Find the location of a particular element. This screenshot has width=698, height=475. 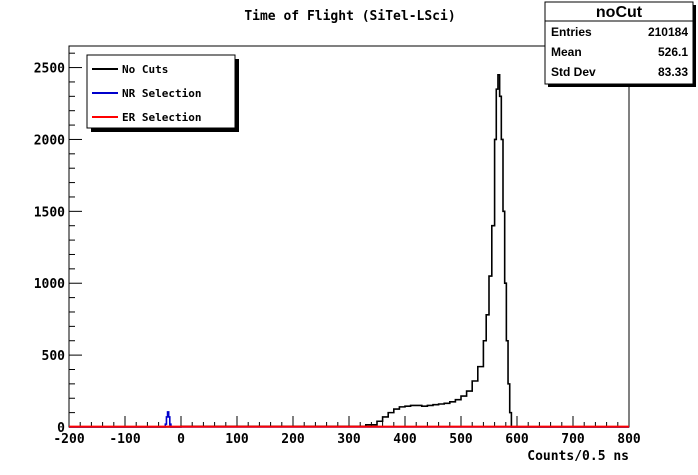

chart-title: Time of Flight (SiTel-LSci) is located at coordinates (349, 16).